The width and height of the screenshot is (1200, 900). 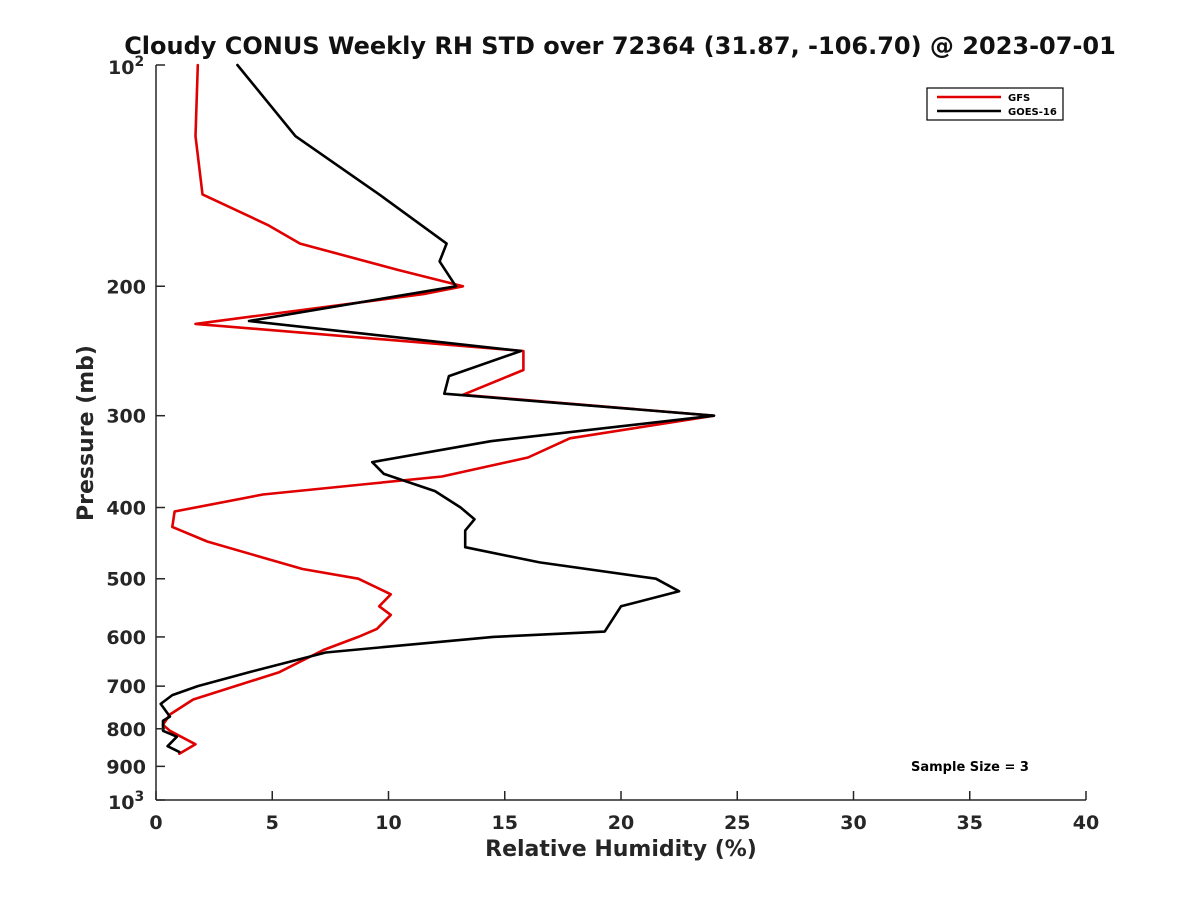 I want to click on y-tick-label: 900, so click(x=126, y=767).